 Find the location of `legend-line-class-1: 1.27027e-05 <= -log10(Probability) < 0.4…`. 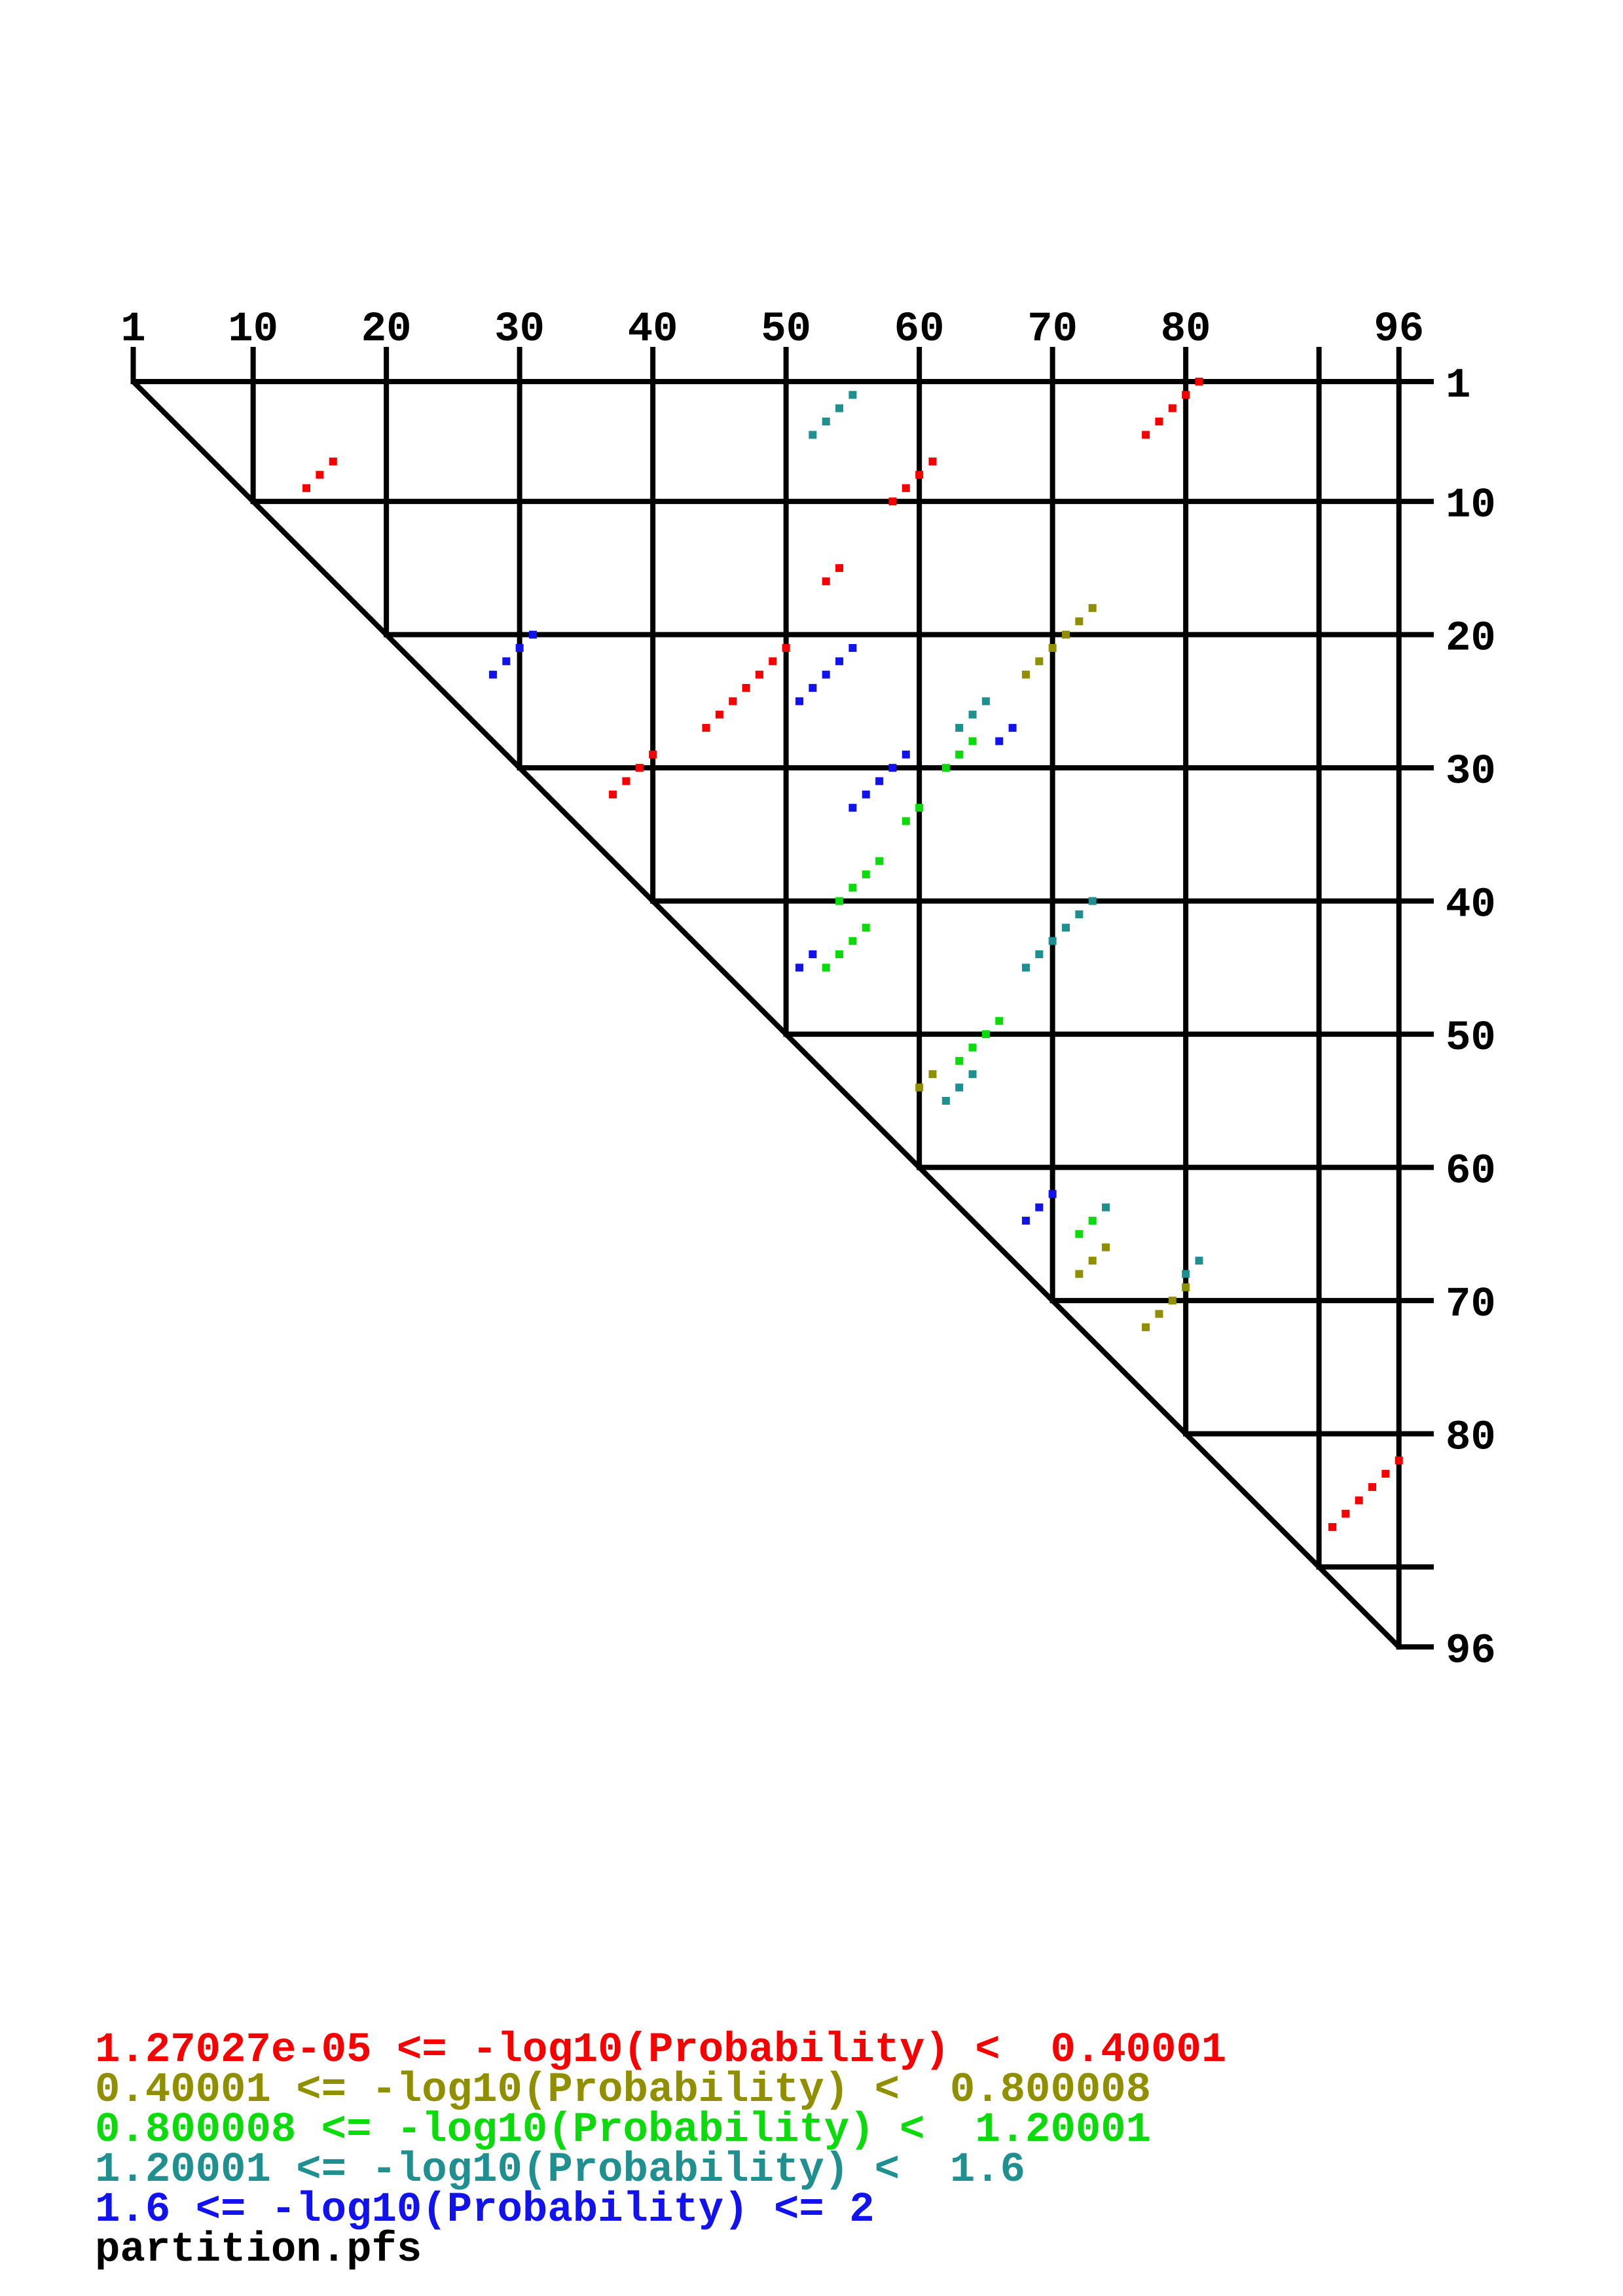

legend-line-class-1: 1.27027e-05 <= -log10(Probability) < 0.4… is located at coordinates (661, 2050).